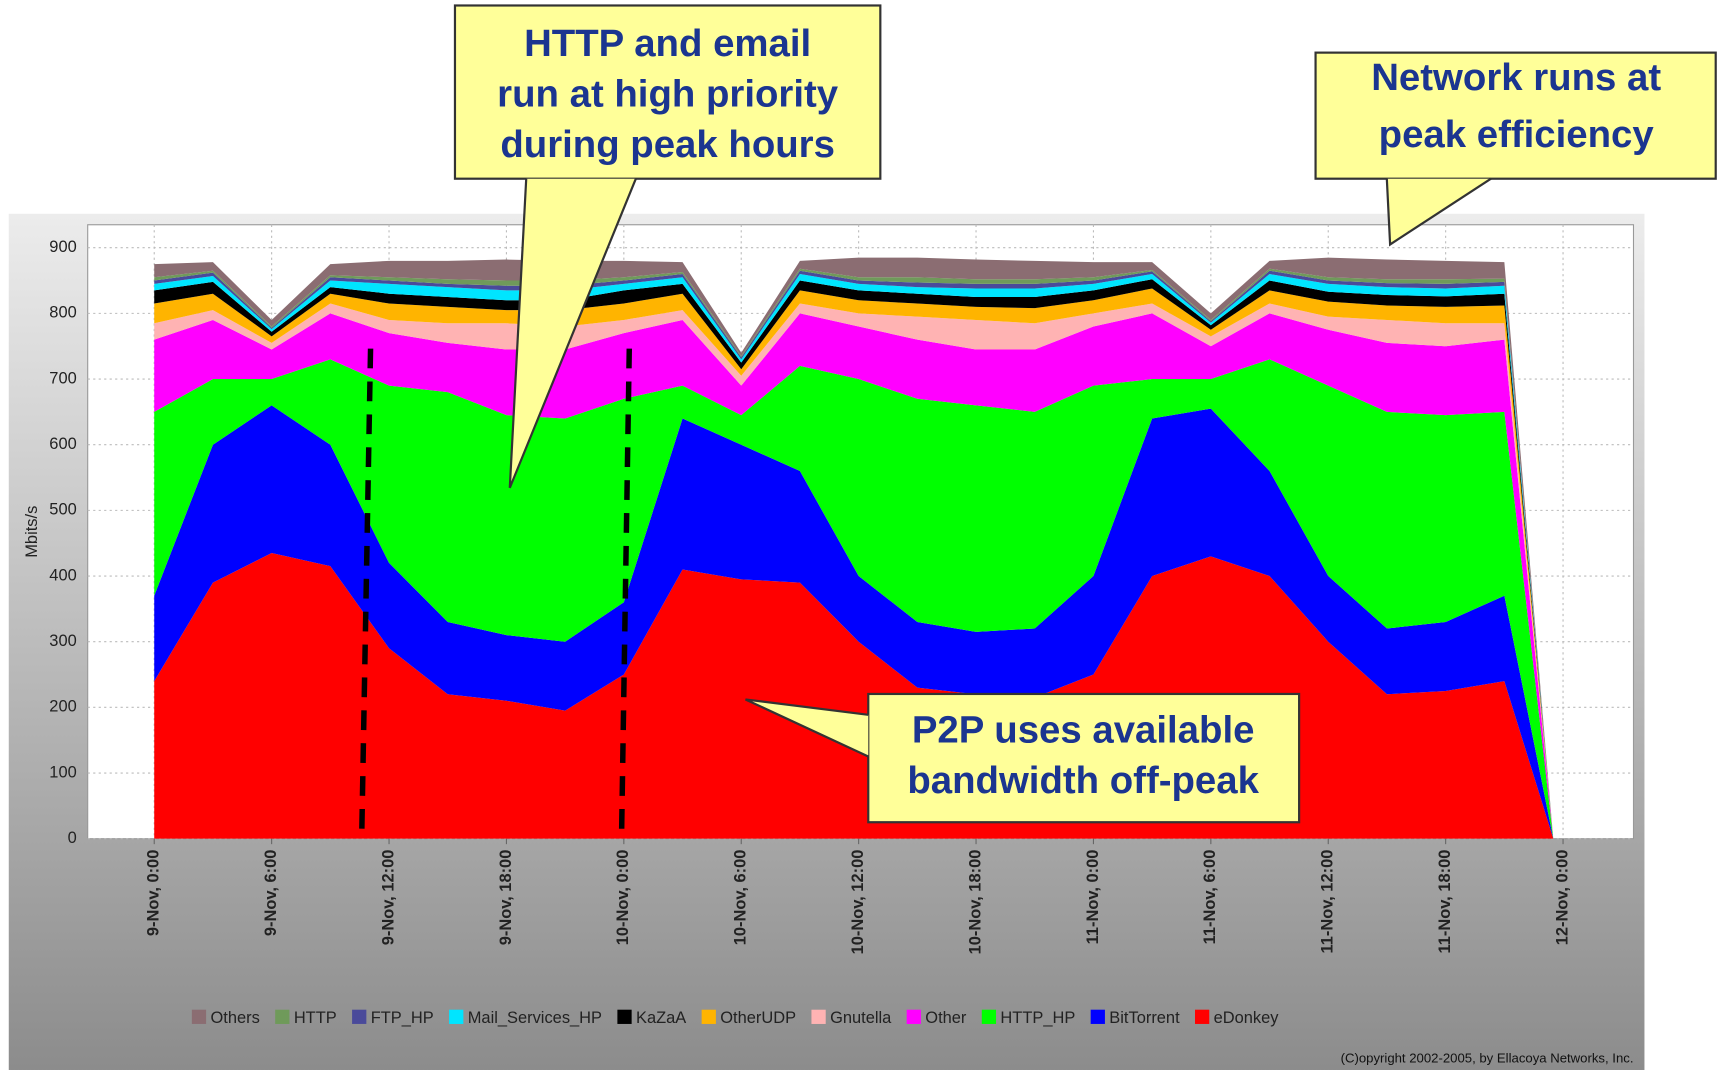 This screenshot has height=1070, width=1719. I want to click on legend-label: Mail_Services_HP, so click(535, 1018).